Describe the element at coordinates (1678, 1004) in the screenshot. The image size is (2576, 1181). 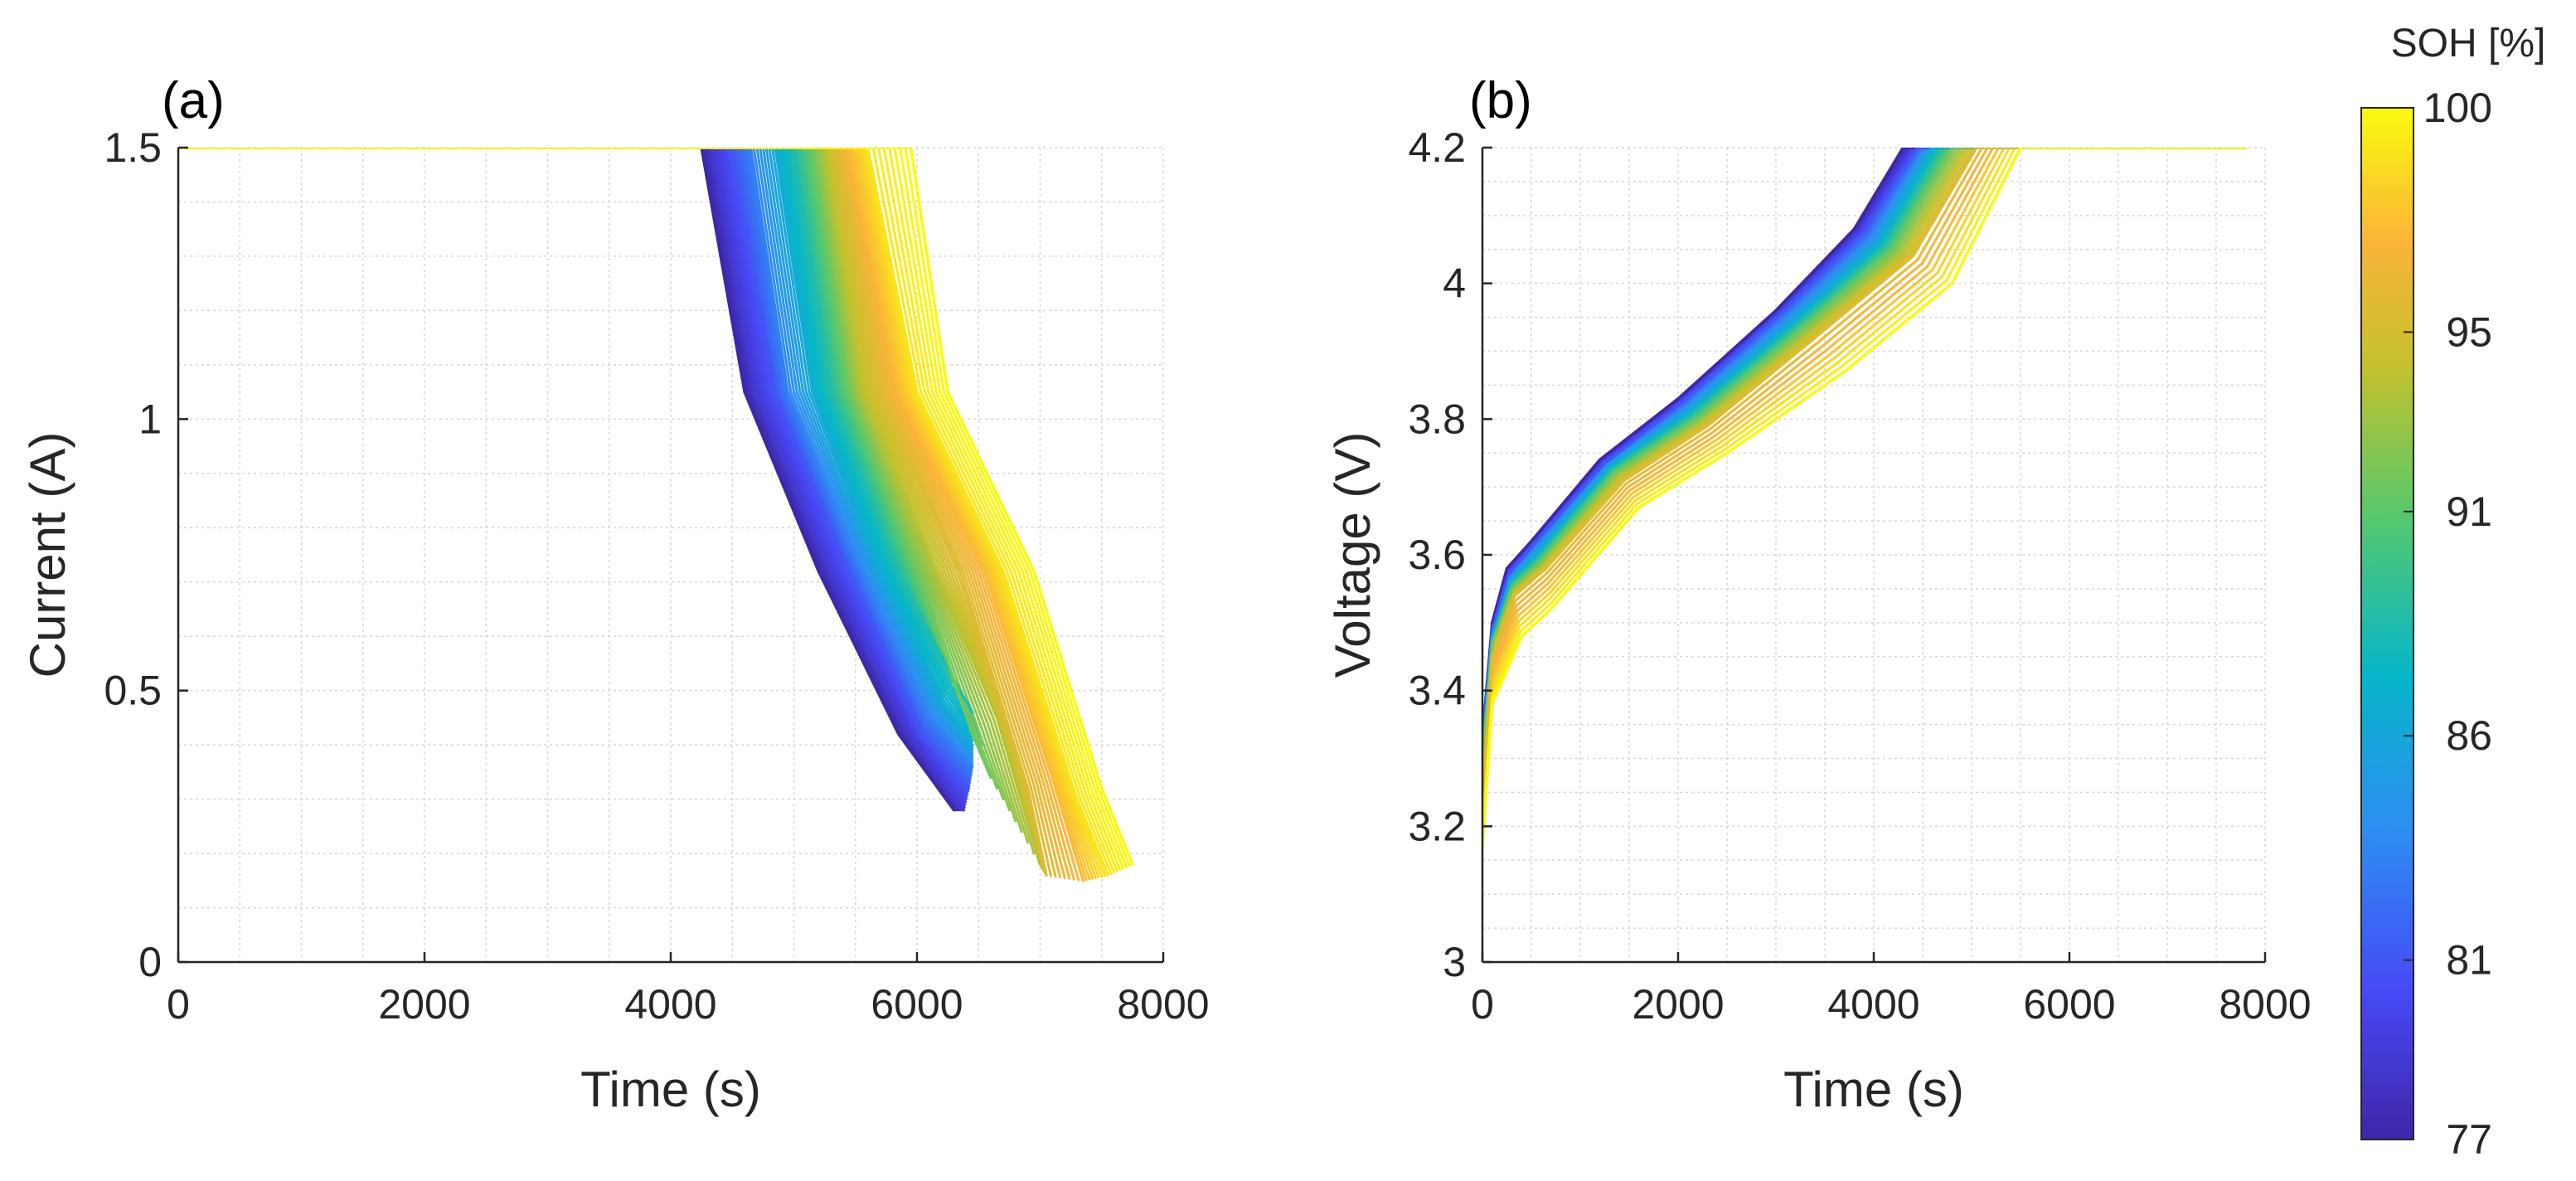
I see `x-tick-label: 2000` at that location.